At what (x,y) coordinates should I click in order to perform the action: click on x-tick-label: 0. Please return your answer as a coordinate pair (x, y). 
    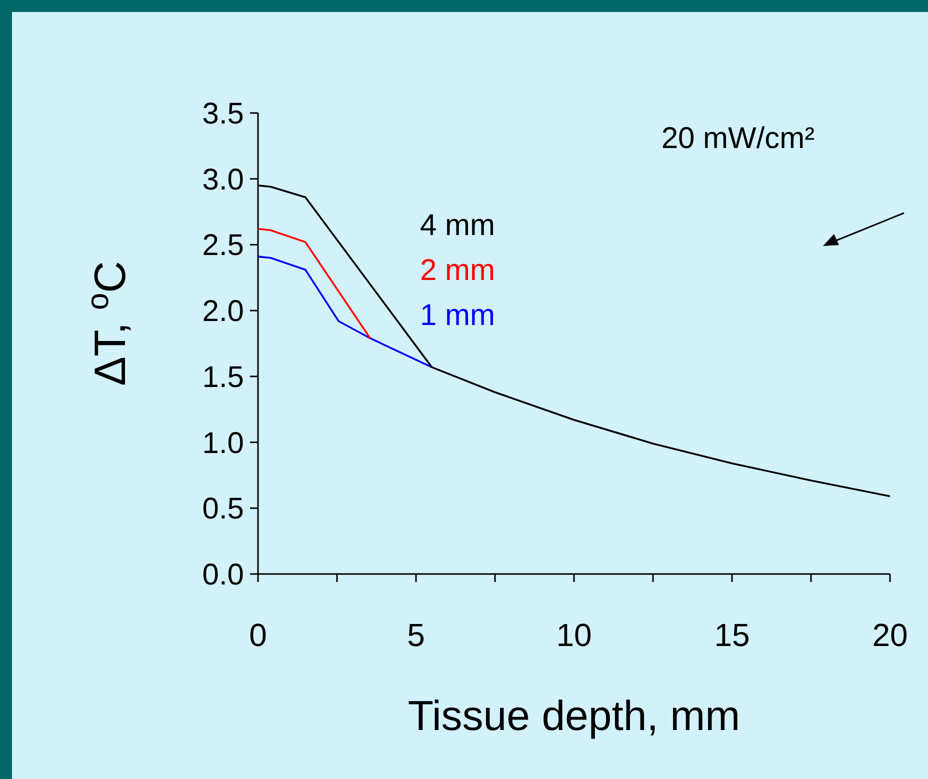
    Looking at the image, I should click on (258, 635).